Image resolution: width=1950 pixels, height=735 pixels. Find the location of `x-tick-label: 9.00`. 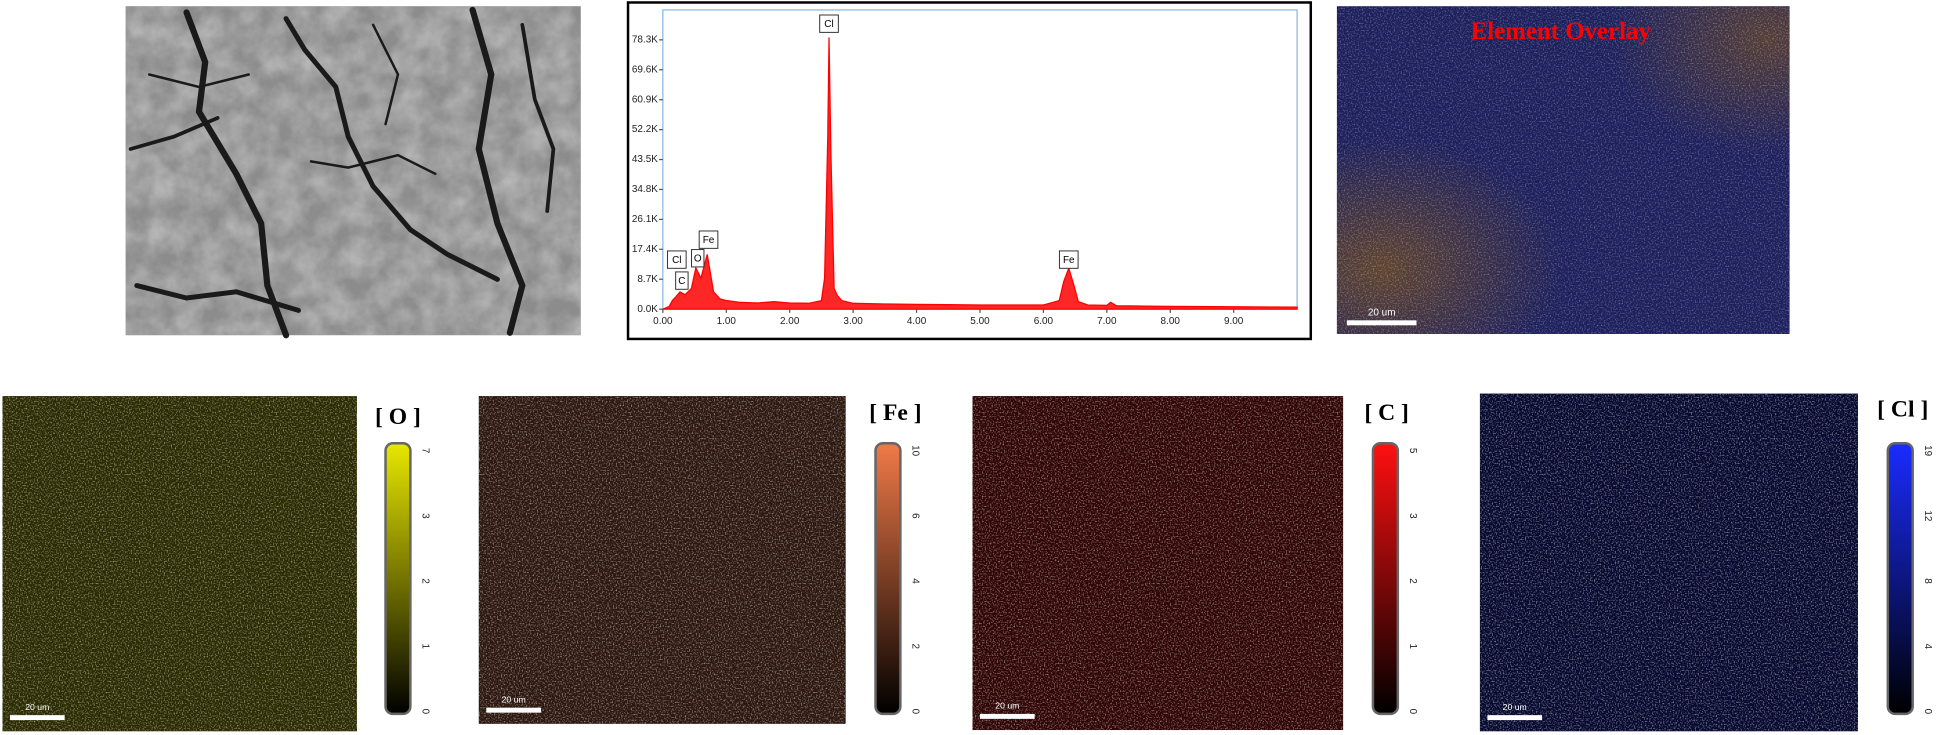

x-tick-label: 9.00 is located at coordinates (1234, 321).